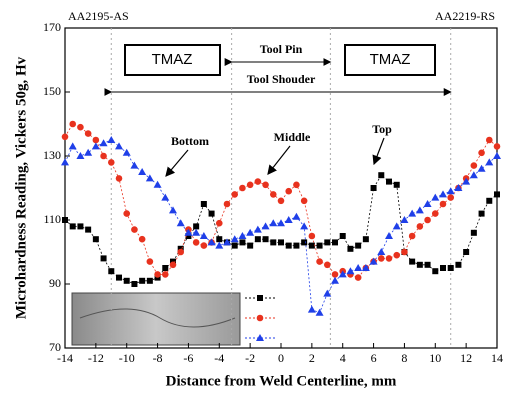  Describe the element at coordinates (190, 141) in the screenshot. I see `annotation: Bottom` at that location.